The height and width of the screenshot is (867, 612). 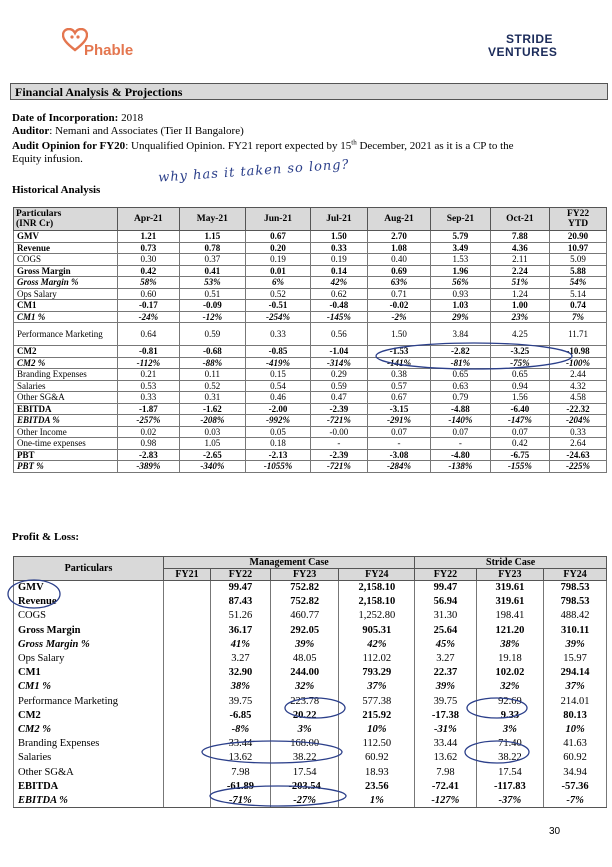 I want to click on historical-cell: 0.64, so click(x=148, y=334).